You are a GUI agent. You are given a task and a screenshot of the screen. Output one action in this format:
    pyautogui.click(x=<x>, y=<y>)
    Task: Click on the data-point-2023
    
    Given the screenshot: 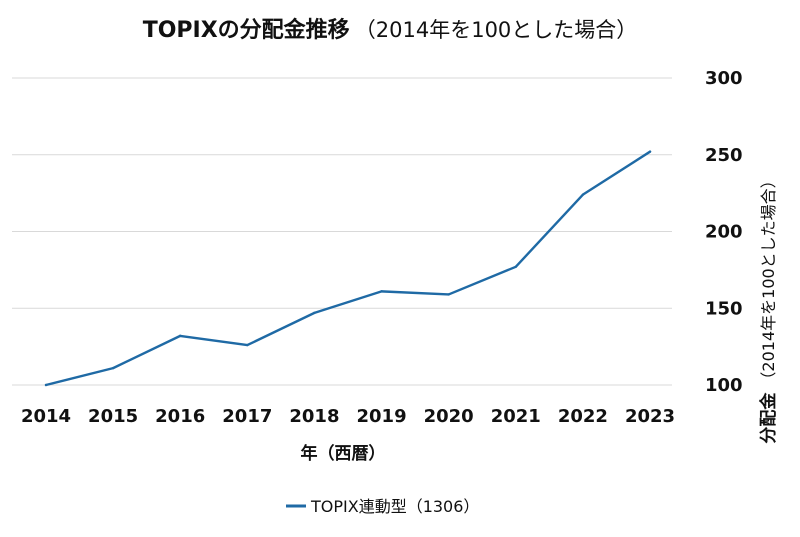 What is the action you would take?
    pyautogui.click(x=650, y=151)
    